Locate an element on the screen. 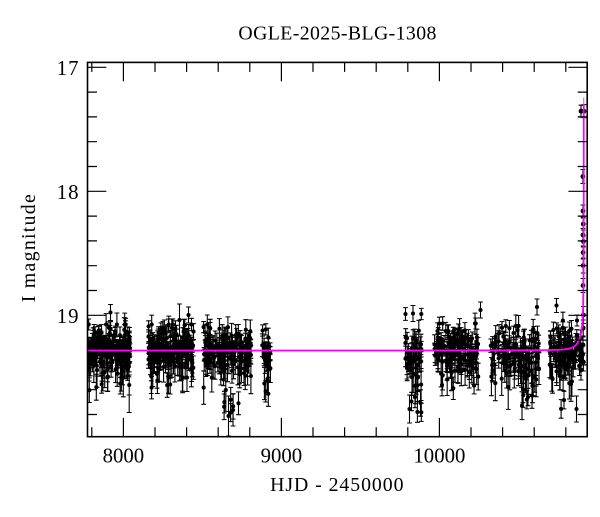 The width and height of the screenshot is (600, 517). svg-text: I magnitude is located at coordinates (29, 247).